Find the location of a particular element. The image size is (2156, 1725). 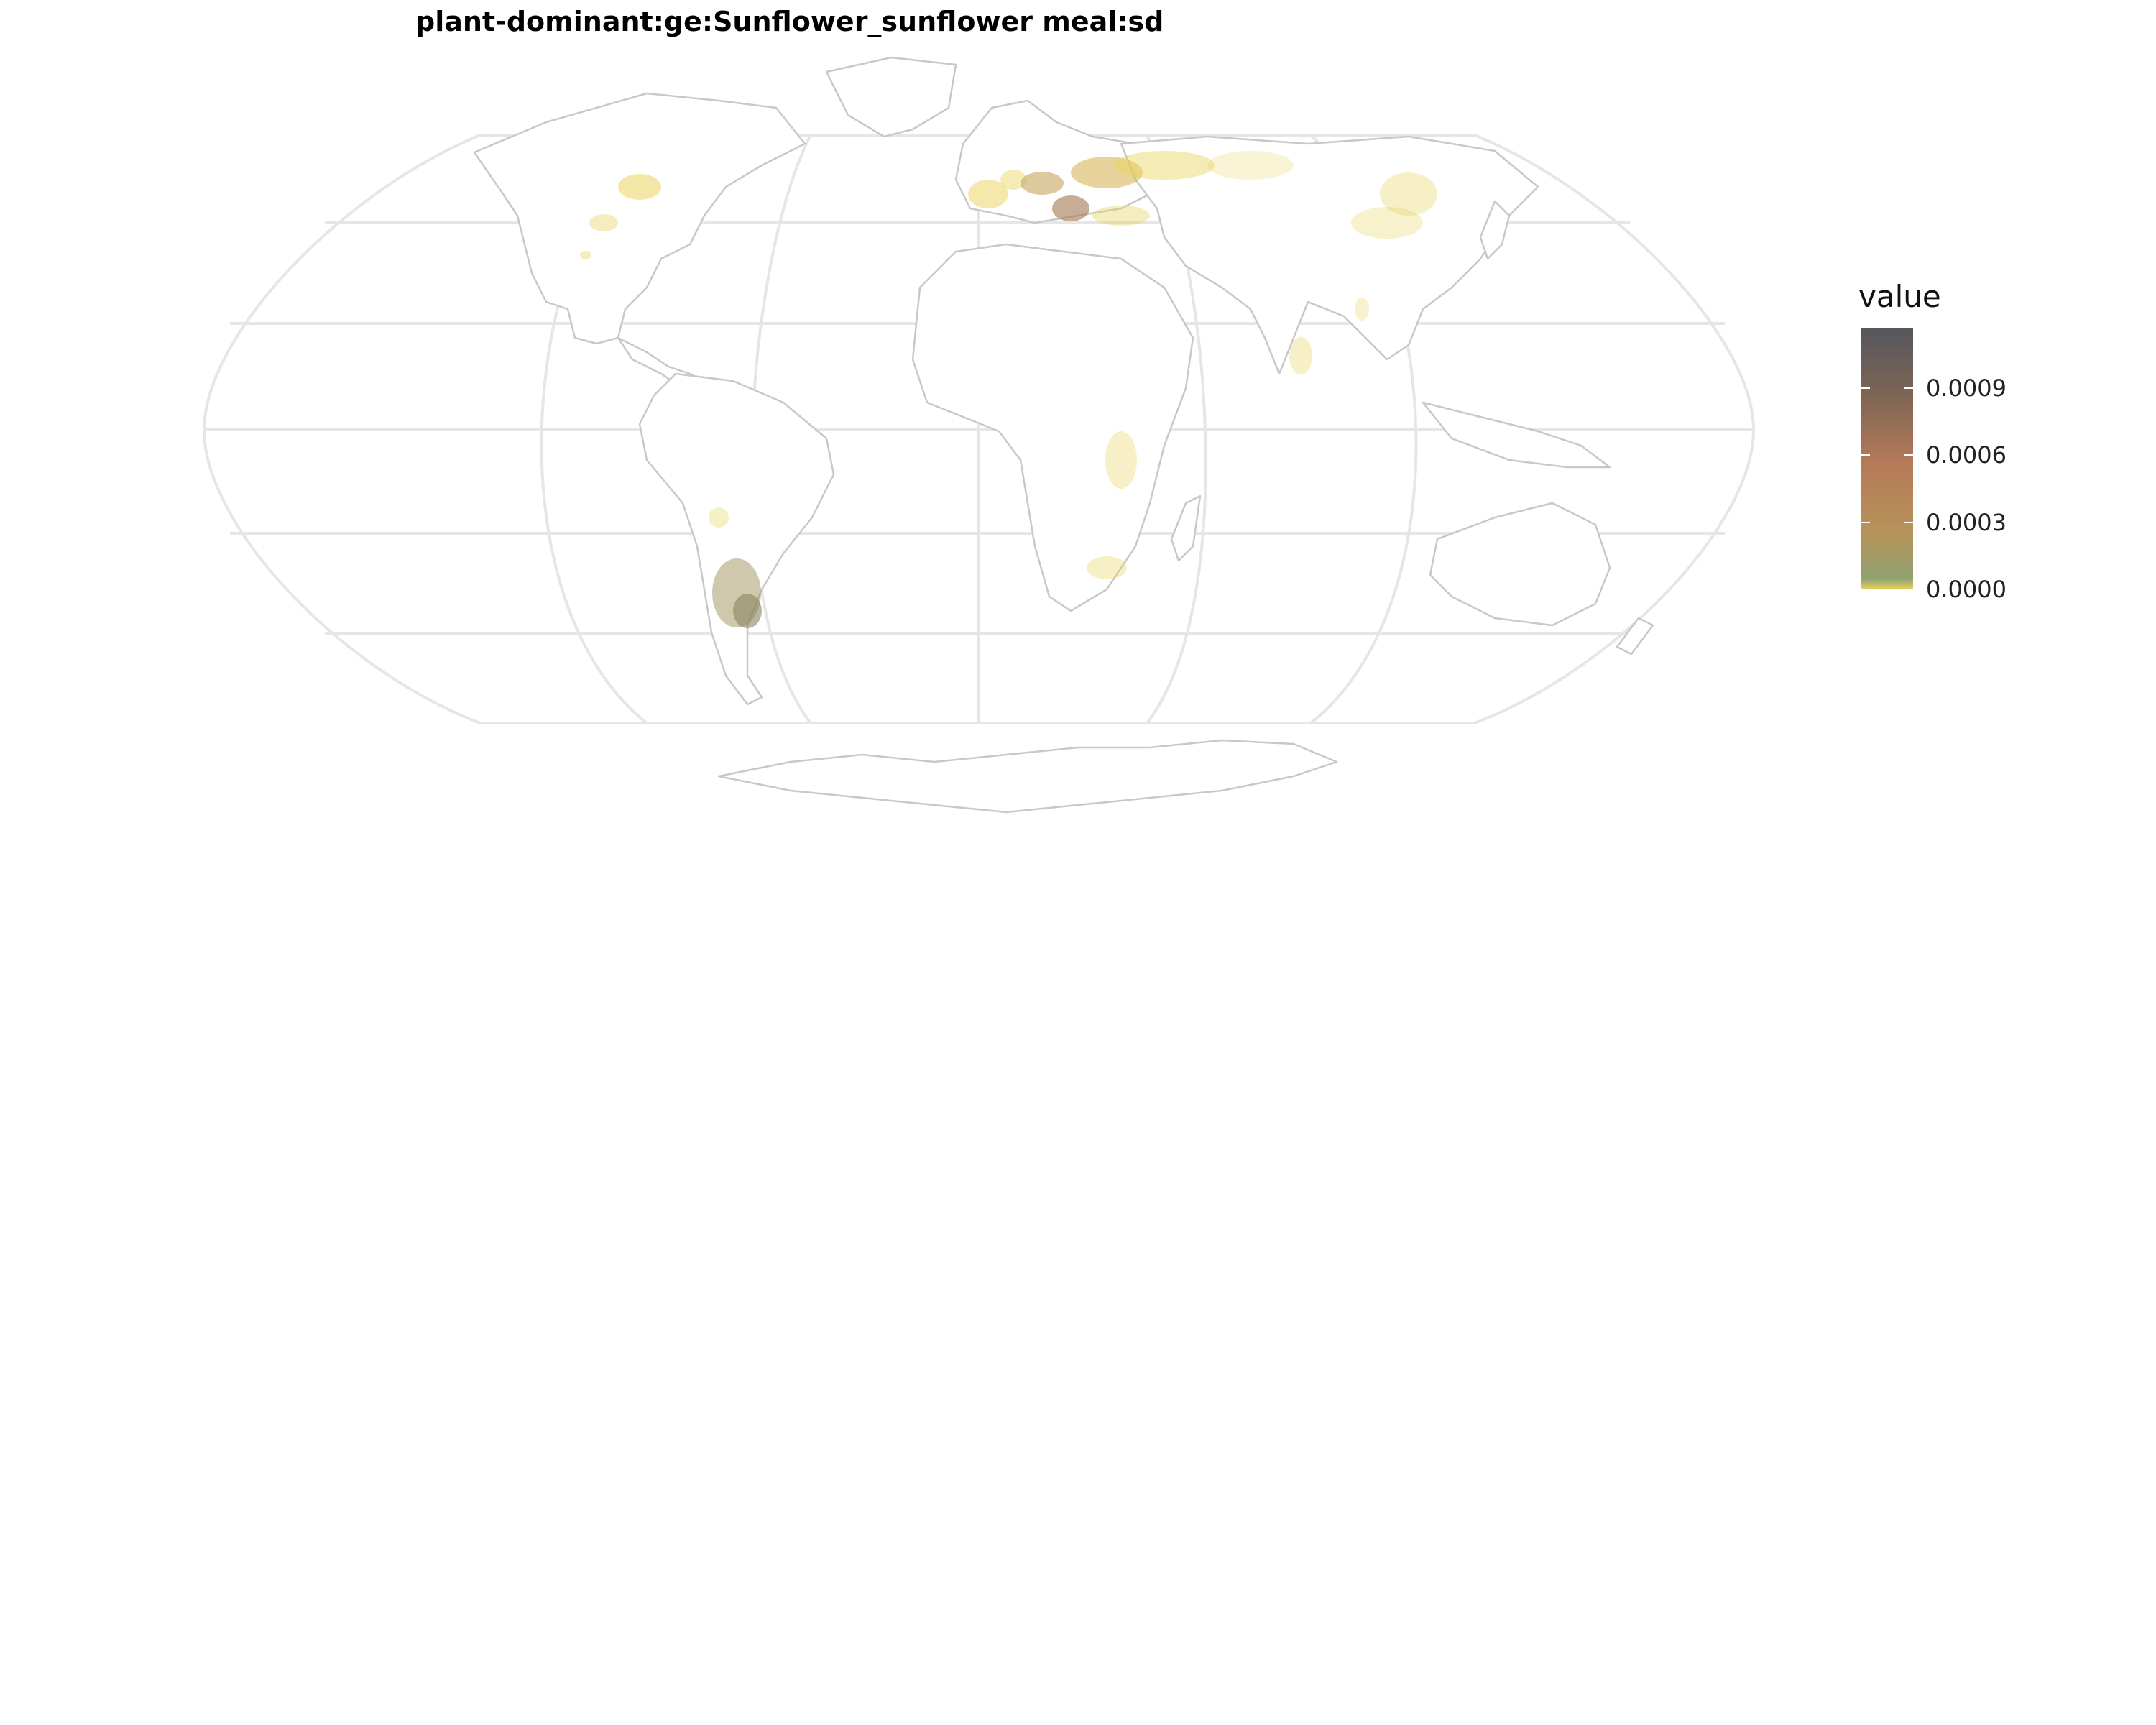

value-cell-argentina-core is located at coordinates (748, 611).